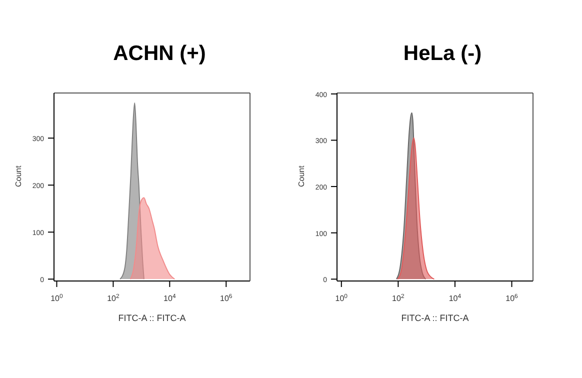 The height and width of the screenshot is (378, 582). Describe the element at coordinates (159, 54) in the screenshot. I see `chart-title: ACHN (+)` at that location.